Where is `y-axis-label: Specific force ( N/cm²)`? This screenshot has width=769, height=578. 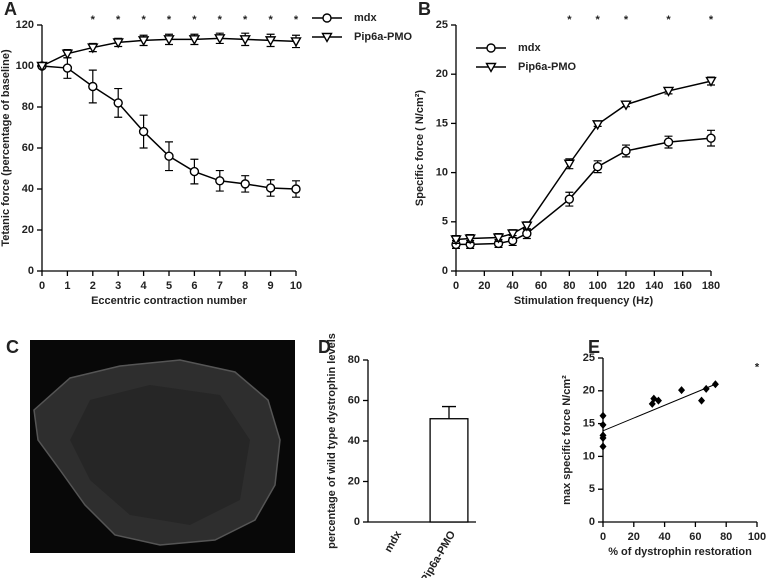 y-axis-label: Specific force ( N/cm²) is located at coordinates (420, 148).